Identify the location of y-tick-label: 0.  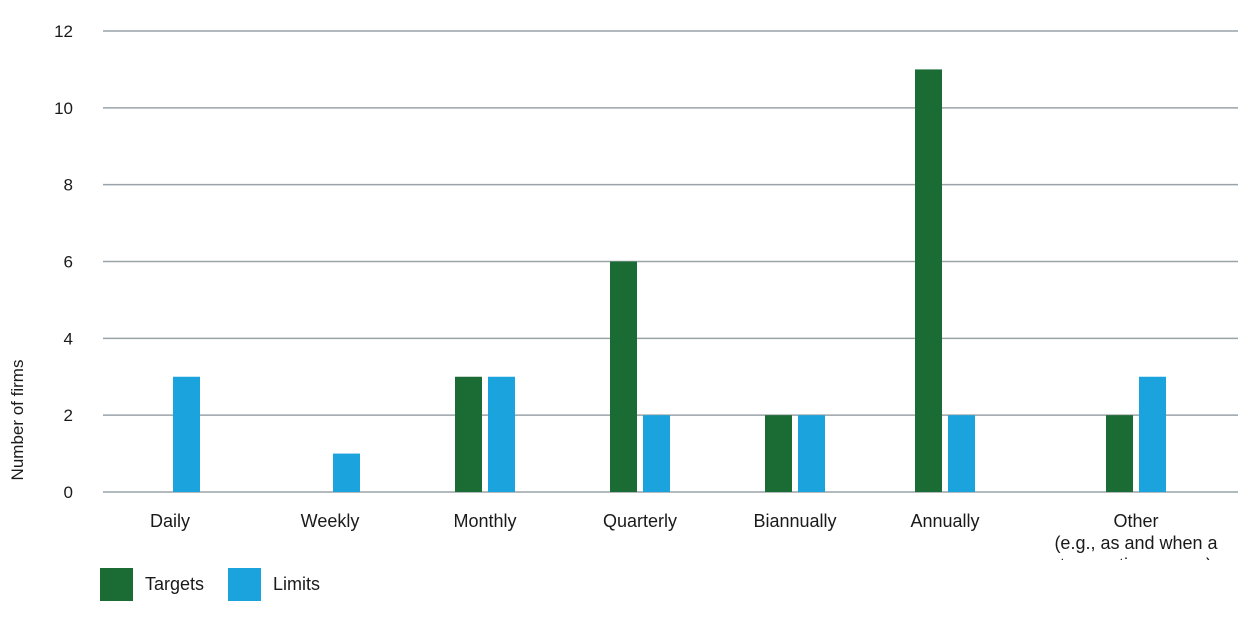
(68, 492).